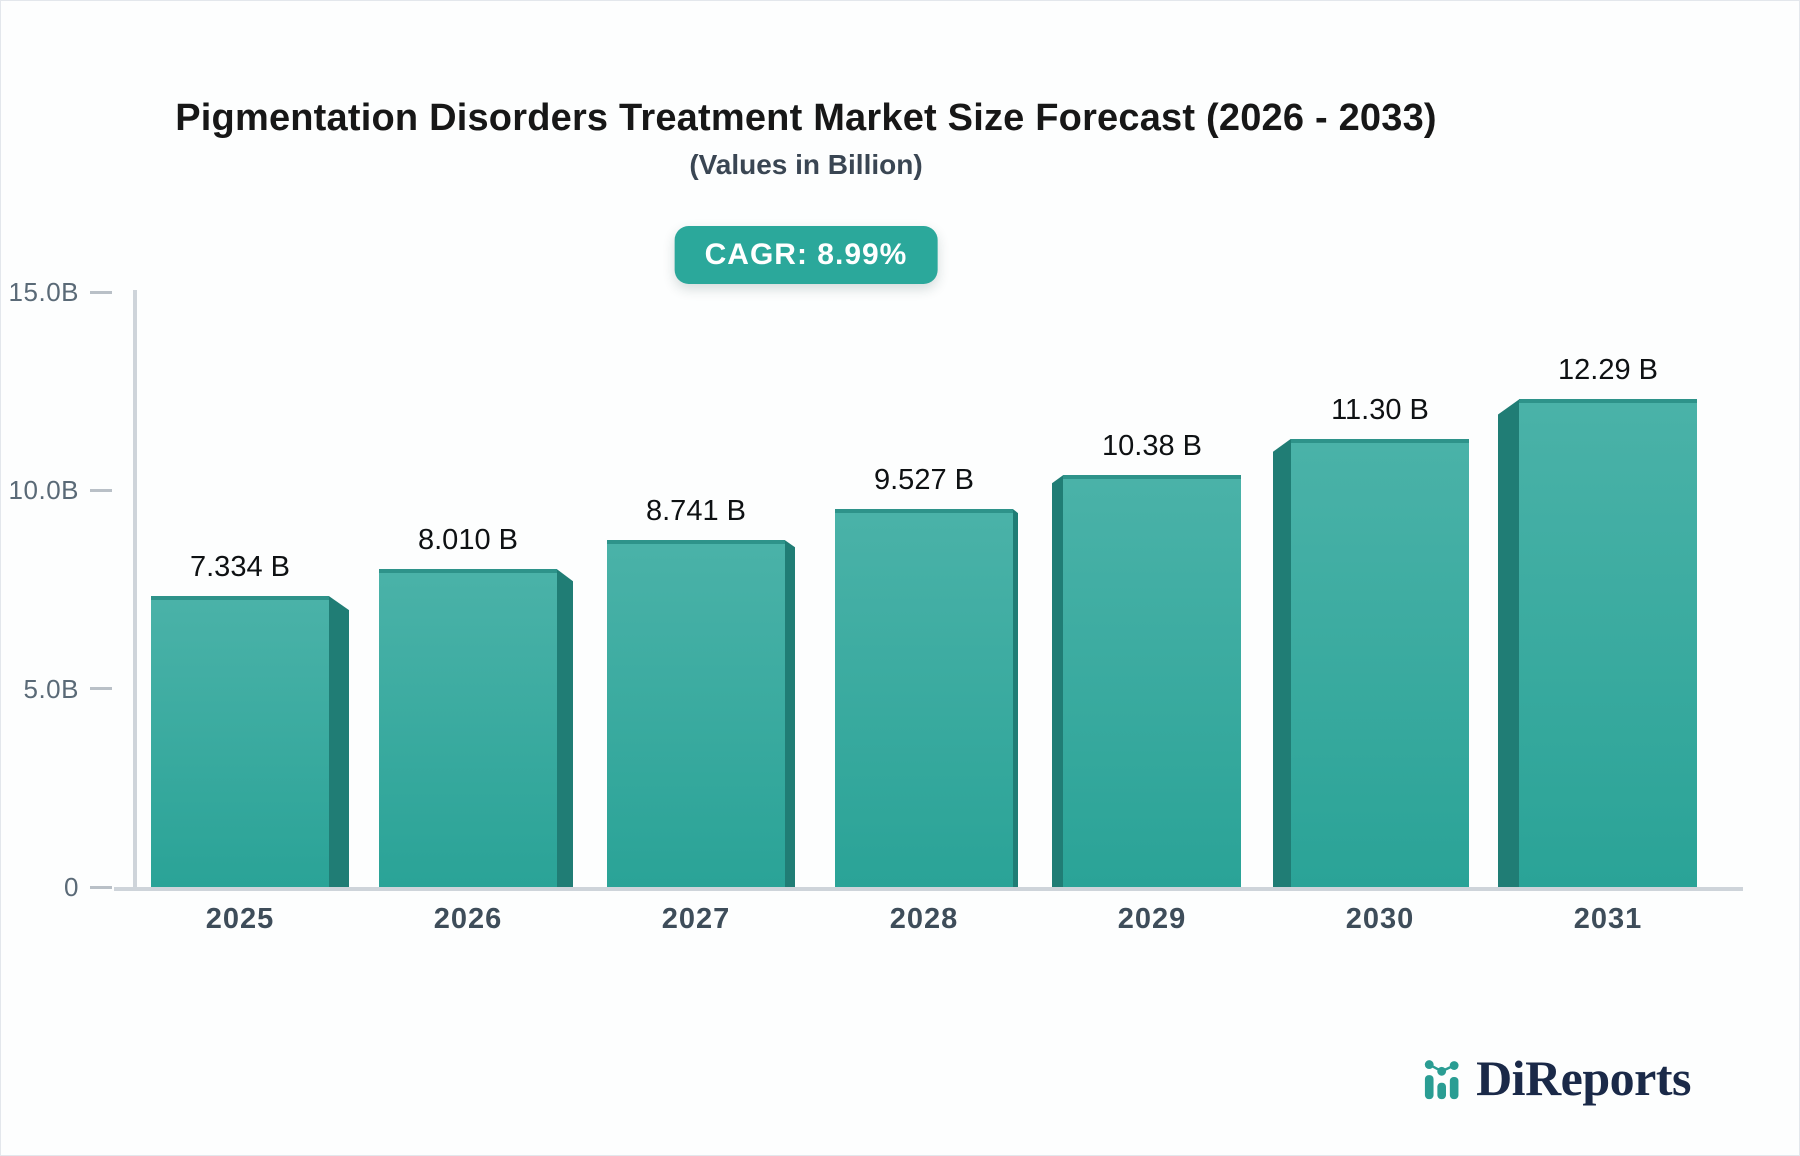 The width and height of the screenshot is (1800, 1156). I want to click on x-axis-label: 2026, so click(468, 919).